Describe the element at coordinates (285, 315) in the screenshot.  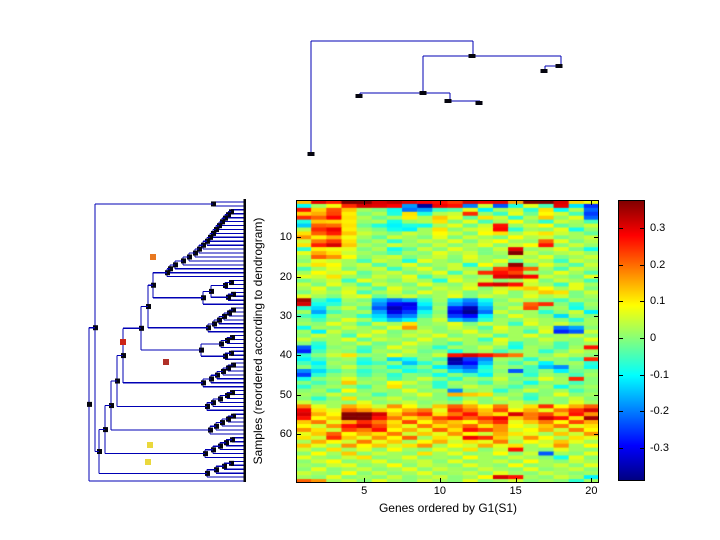
I see `y-tick-label: 30` at that location.